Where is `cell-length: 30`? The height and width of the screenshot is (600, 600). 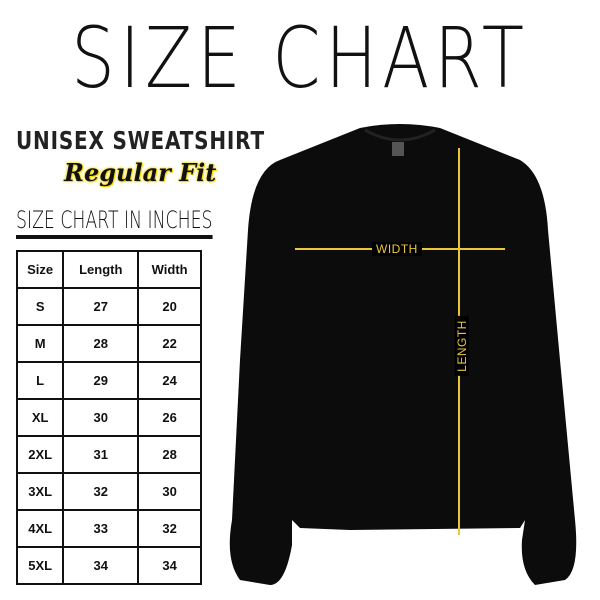
cell-length: 30 is located at coordinates (101, 417).